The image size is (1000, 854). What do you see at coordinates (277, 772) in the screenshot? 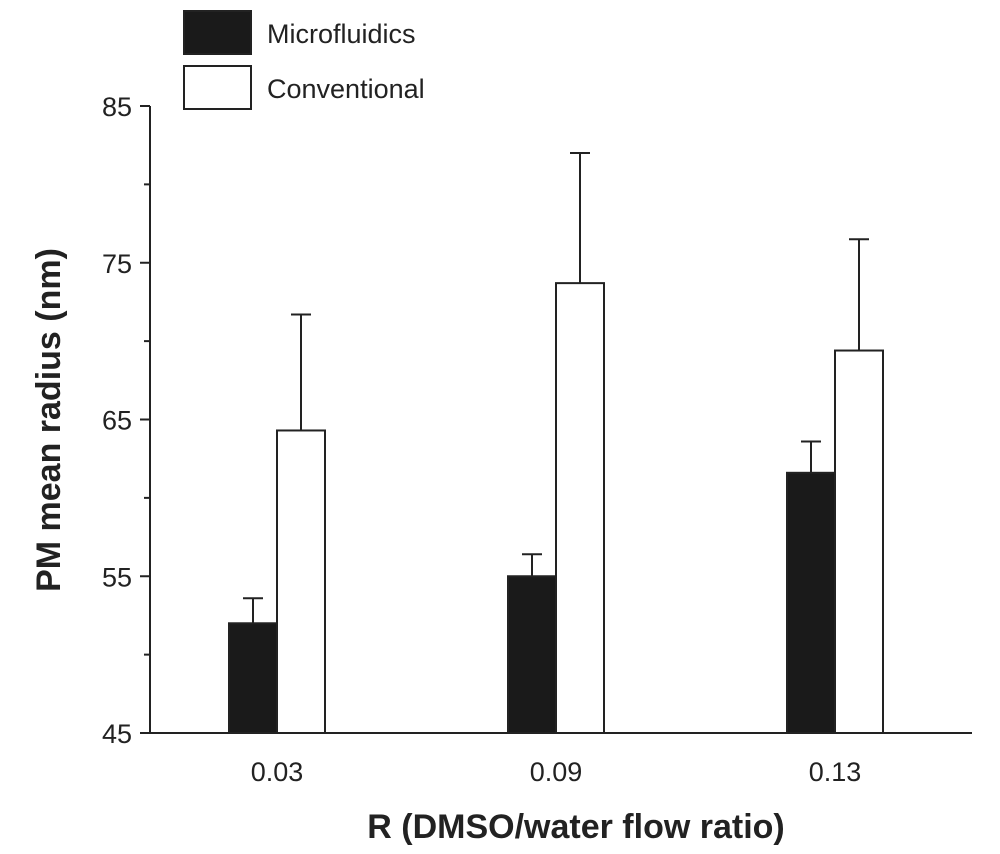
I see `x-tick-label: 0.03` at bounding box center [277, 772].